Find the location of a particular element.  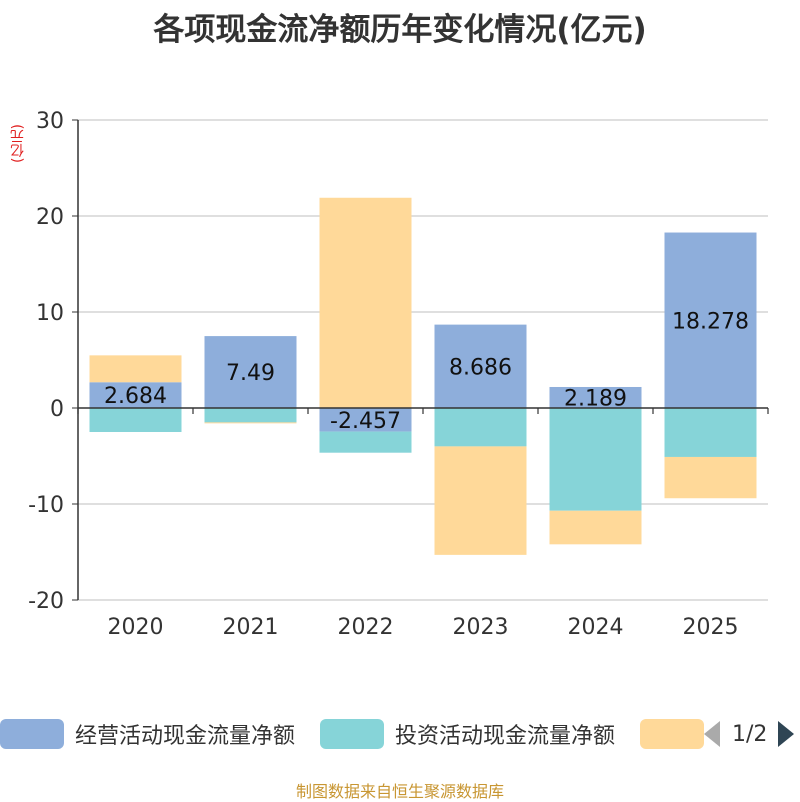

legend: 经营活动现金流量净额 投资活动现金流量净额 is located at coordinates (400, 734).